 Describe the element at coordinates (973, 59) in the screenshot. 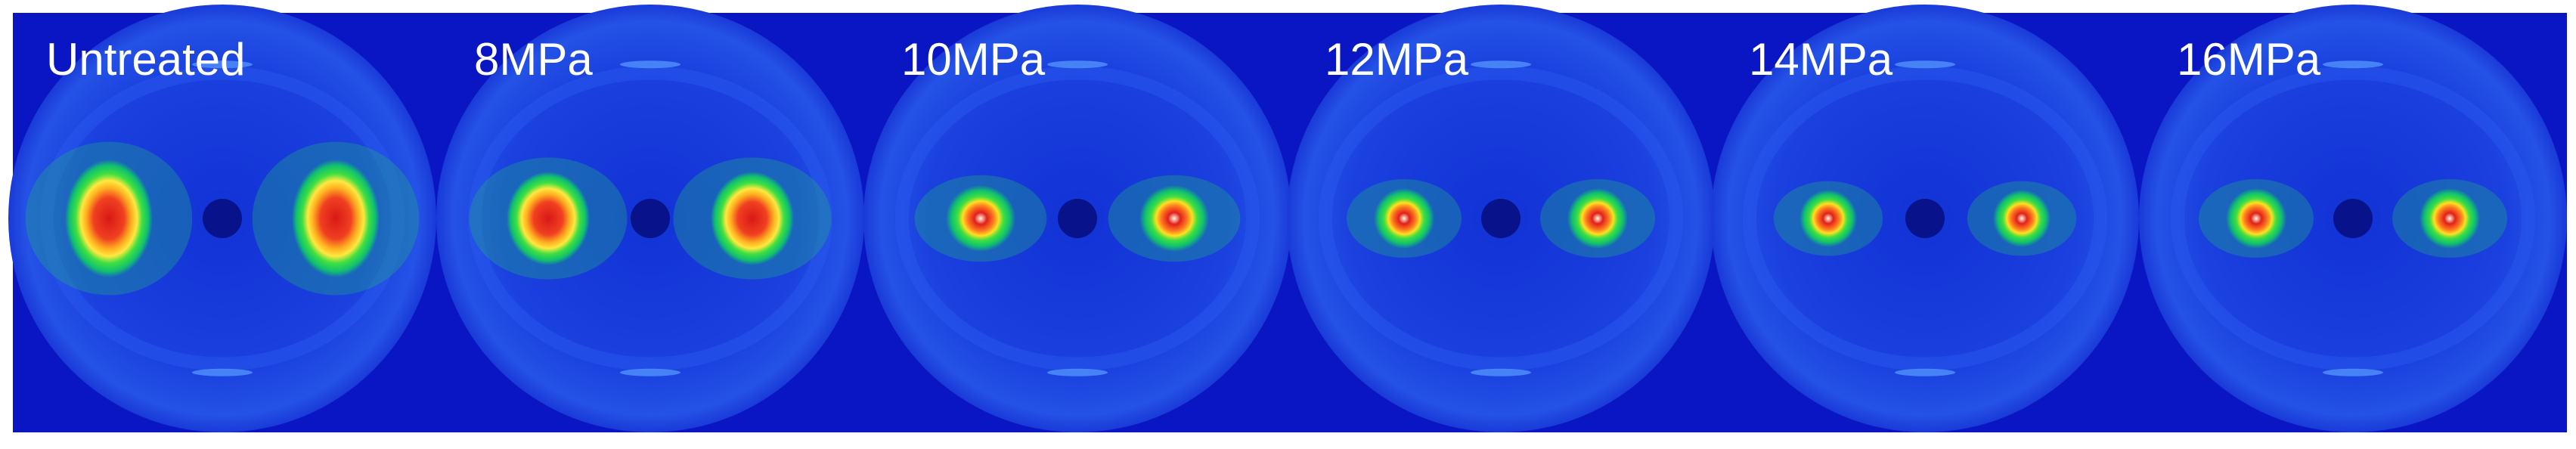

I see `panel-label: 10MPa` at that location.